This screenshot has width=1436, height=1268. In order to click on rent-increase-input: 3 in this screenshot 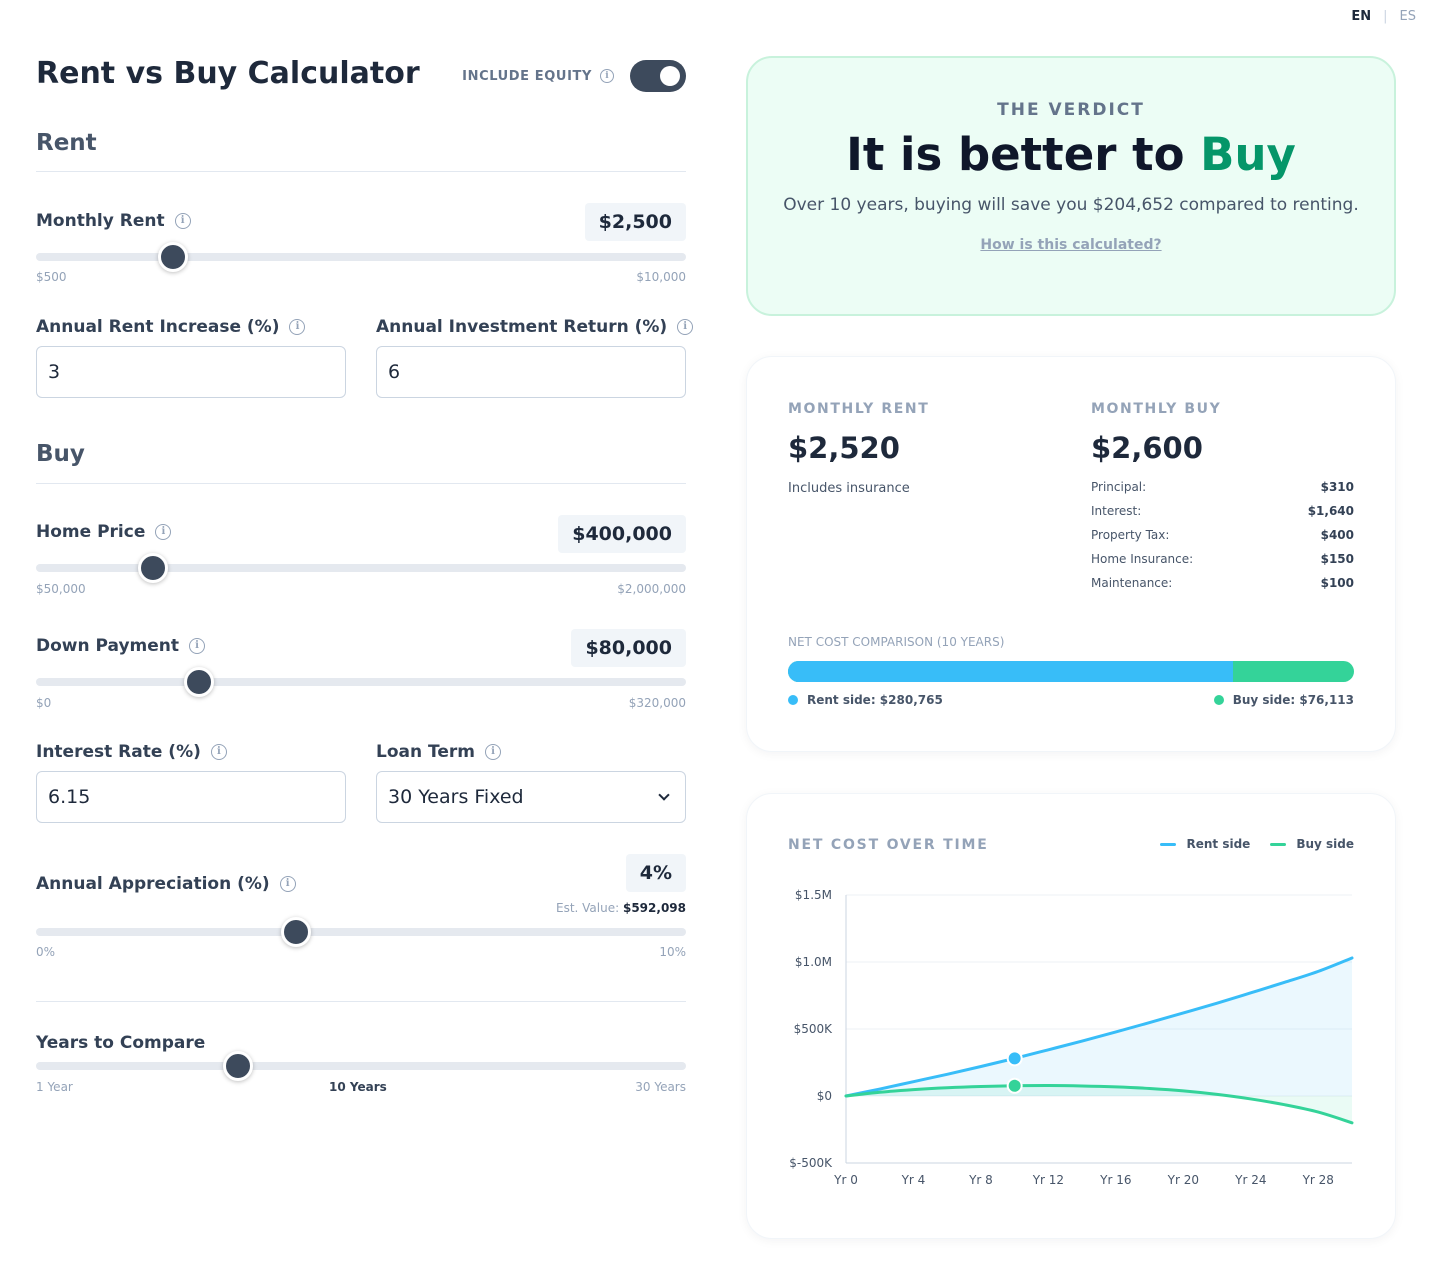, I will do `click(191, 372)`.